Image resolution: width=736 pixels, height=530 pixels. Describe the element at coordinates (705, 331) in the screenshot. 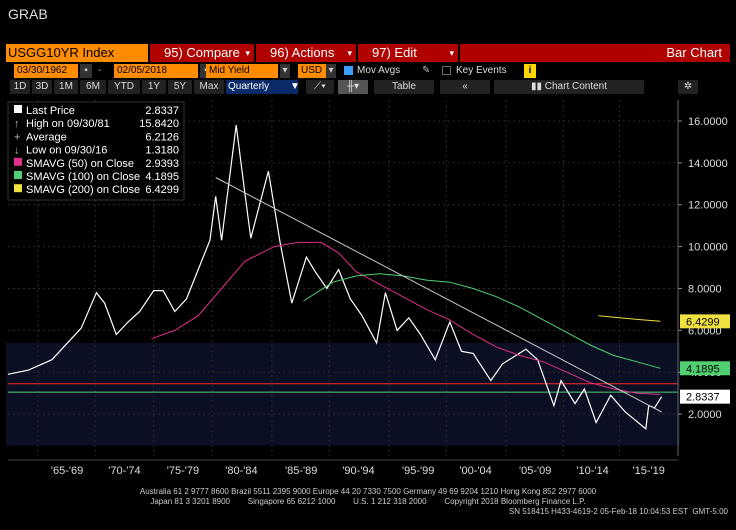

I see `y-tick-label: 6.0000` at that location.